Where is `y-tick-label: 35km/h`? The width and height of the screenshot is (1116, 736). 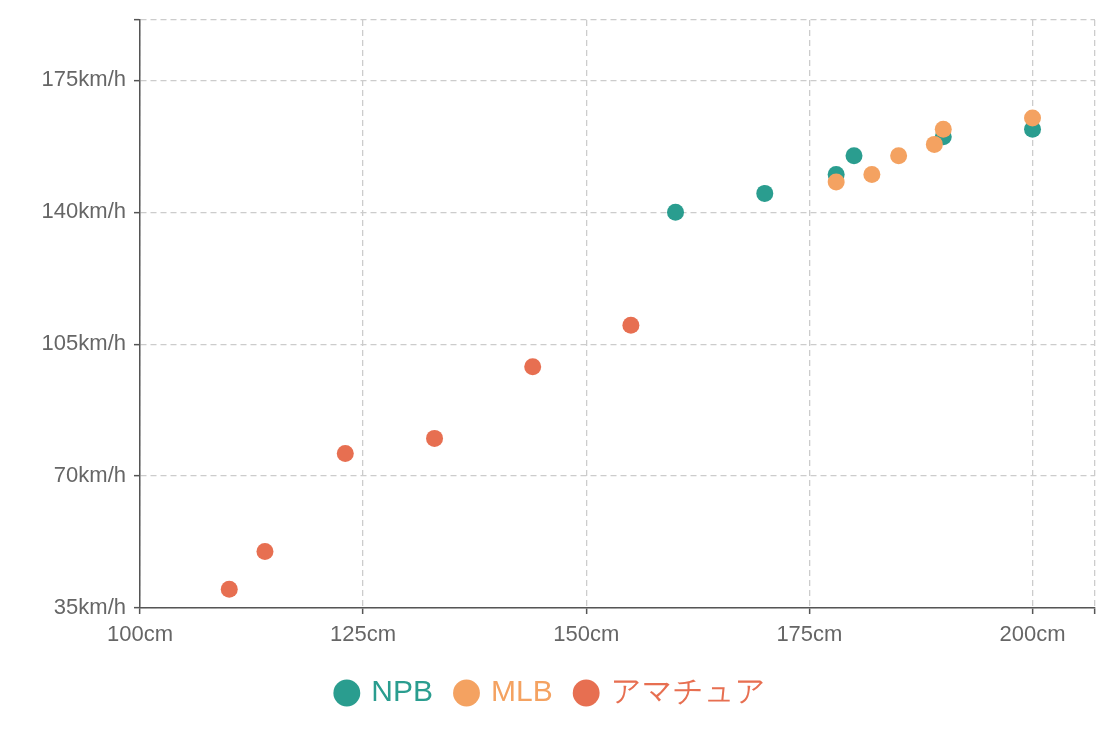 y-tick-label: 35km/h is located at coordinates (89, 607).